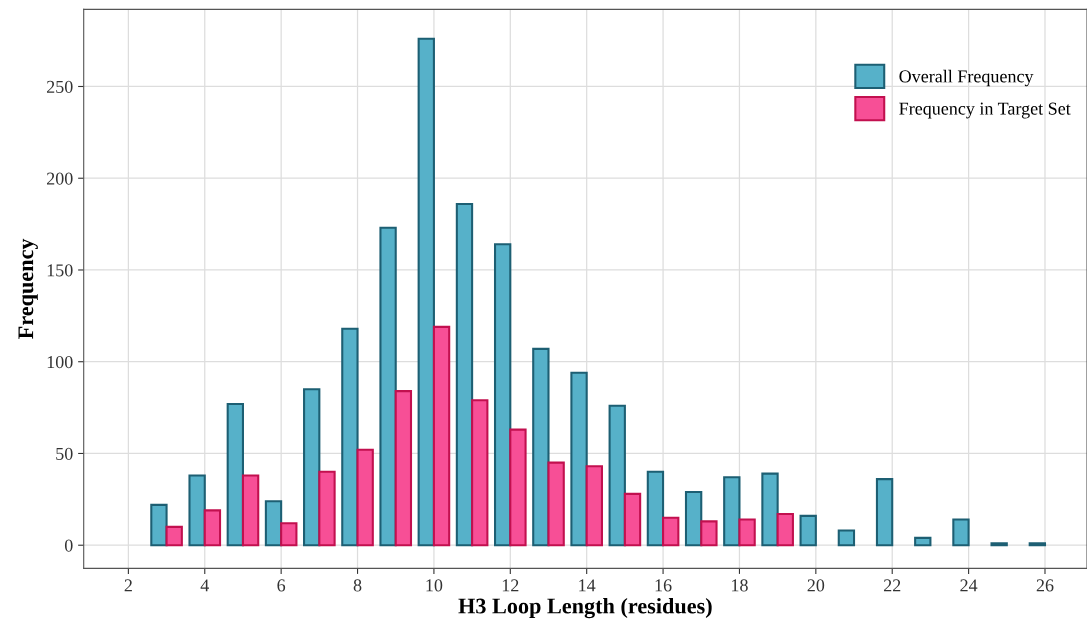 The image size is (1087, 628). I want to click on y-tick-label: 50, so click(64, 453).